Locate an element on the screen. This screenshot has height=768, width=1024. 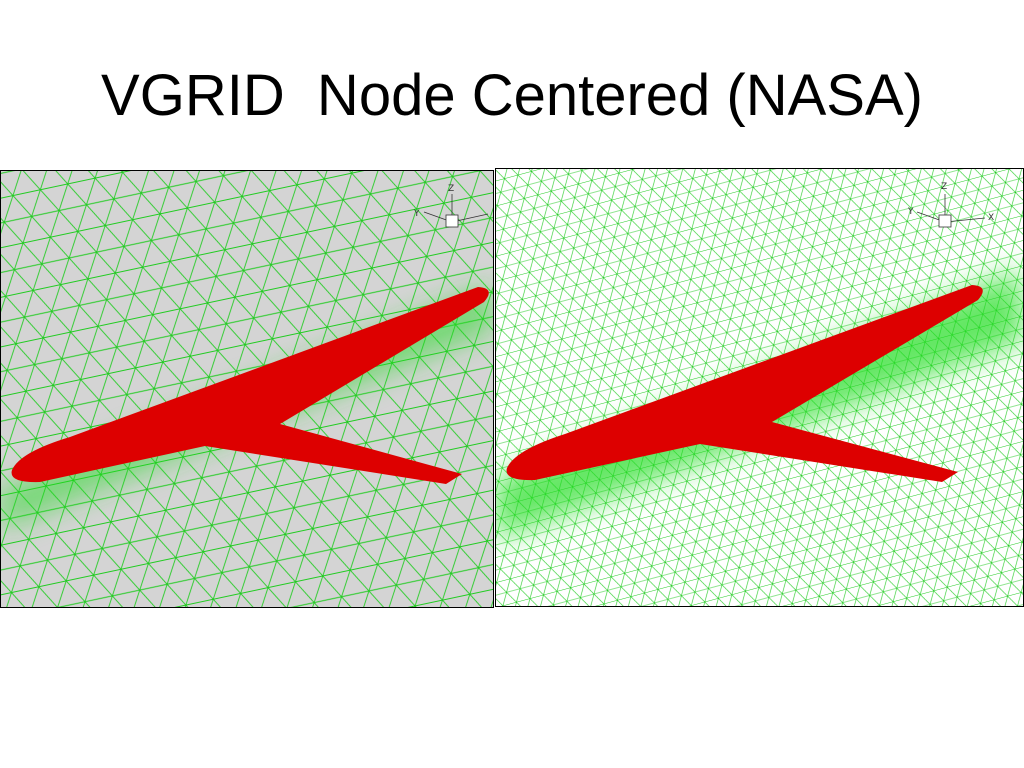
axis-label: X is located at coordinates (991, 218).